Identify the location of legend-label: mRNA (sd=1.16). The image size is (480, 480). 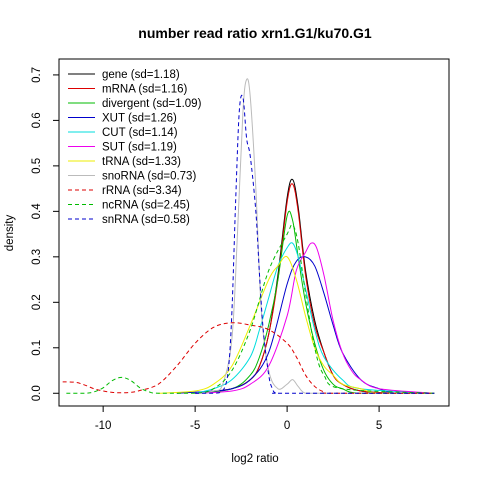
(144, 90).